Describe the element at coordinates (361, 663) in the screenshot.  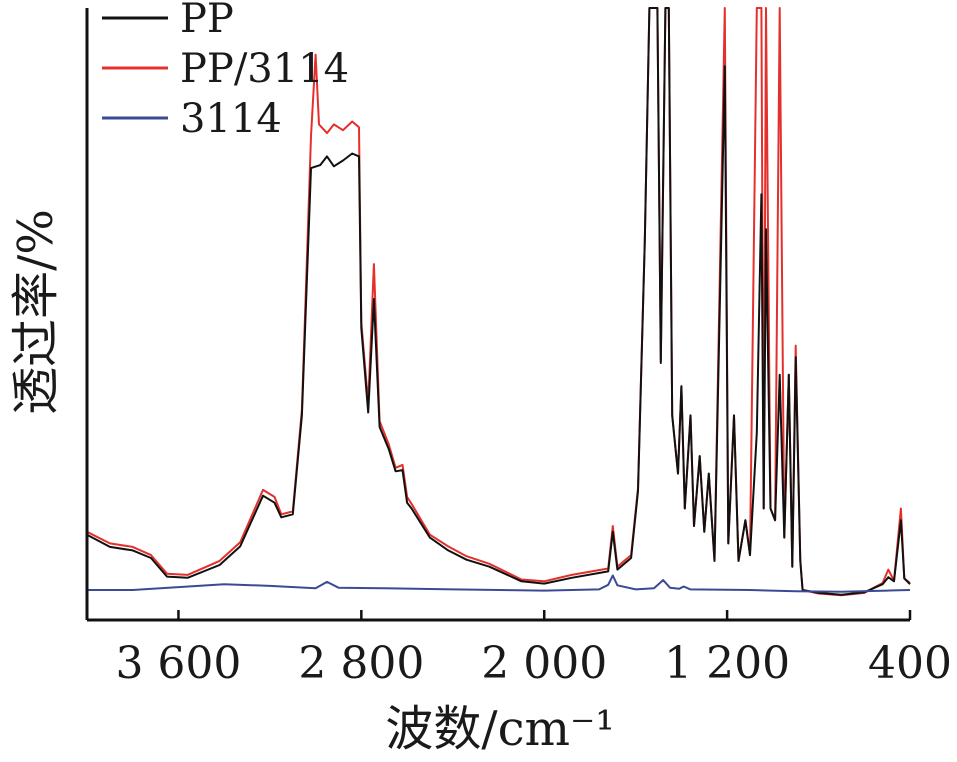
I see `x-tick-label: 2 800` at that location.